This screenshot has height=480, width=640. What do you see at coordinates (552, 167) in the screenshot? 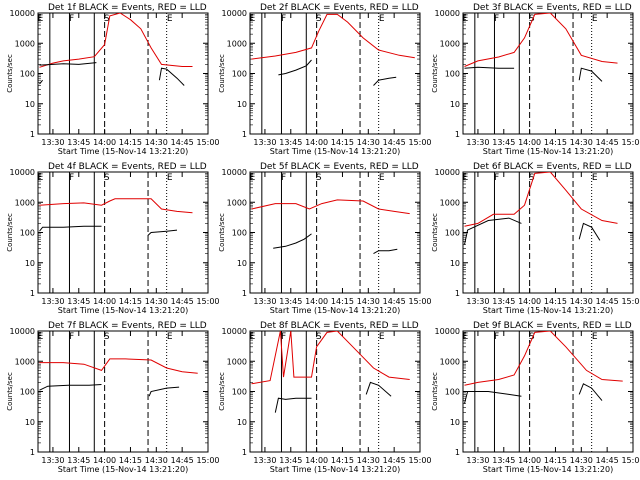
I see `chart-title: Det 6f BLACK = Events, RED = LLD` at bounding box center [552, 167].